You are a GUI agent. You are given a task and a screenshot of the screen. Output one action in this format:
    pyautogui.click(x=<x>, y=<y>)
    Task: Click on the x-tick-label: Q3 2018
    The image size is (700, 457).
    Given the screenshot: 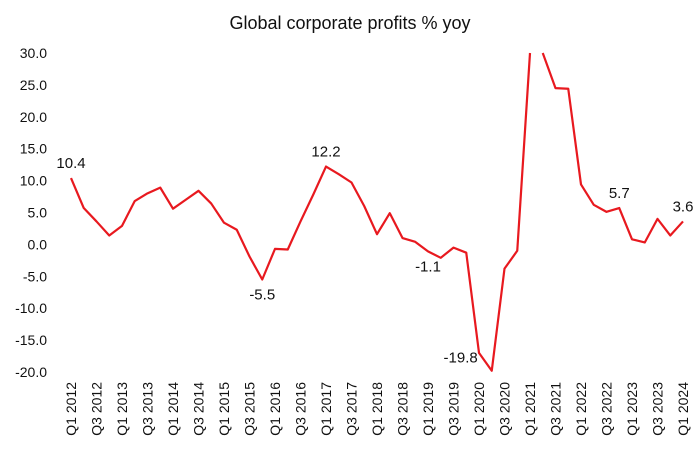 What is the action you would take?
    pyautogui.click(x=403, y=409)
    